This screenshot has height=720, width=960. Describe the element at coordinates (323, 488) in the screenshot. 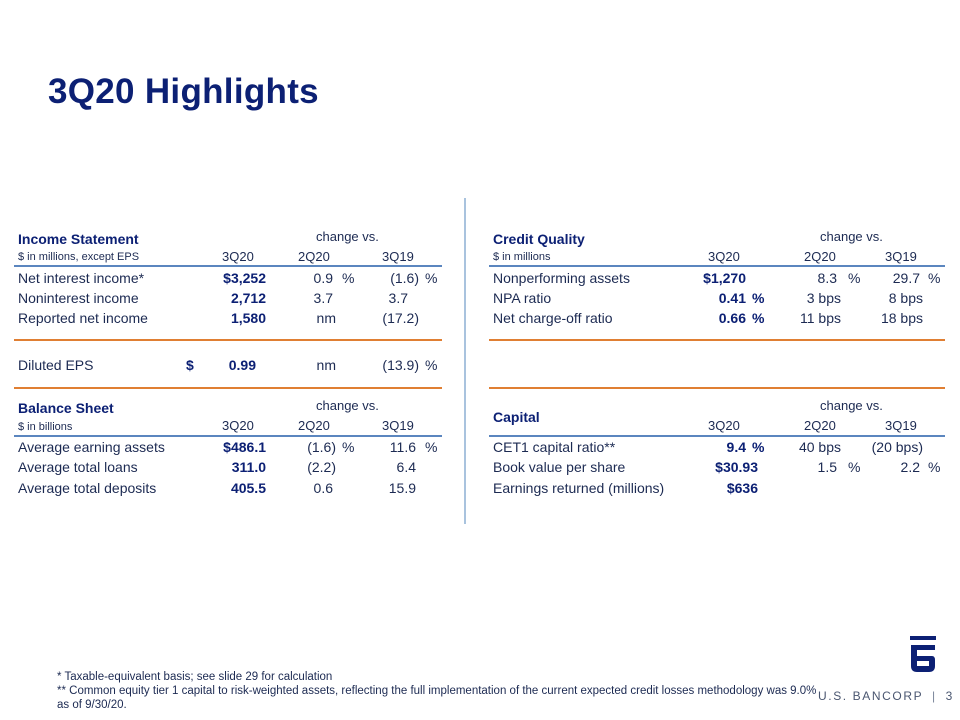

I see `table-cell-2q20: 0.6` at that location.